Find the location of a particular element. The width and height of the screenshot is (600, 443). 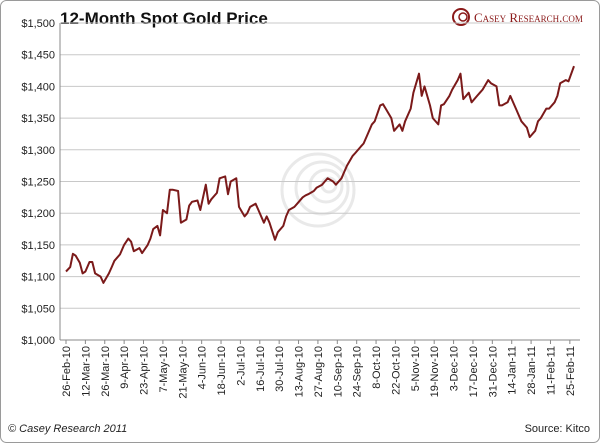

chart-title: 12-Month Spot Gold Price is located at coordinates (164, 18).